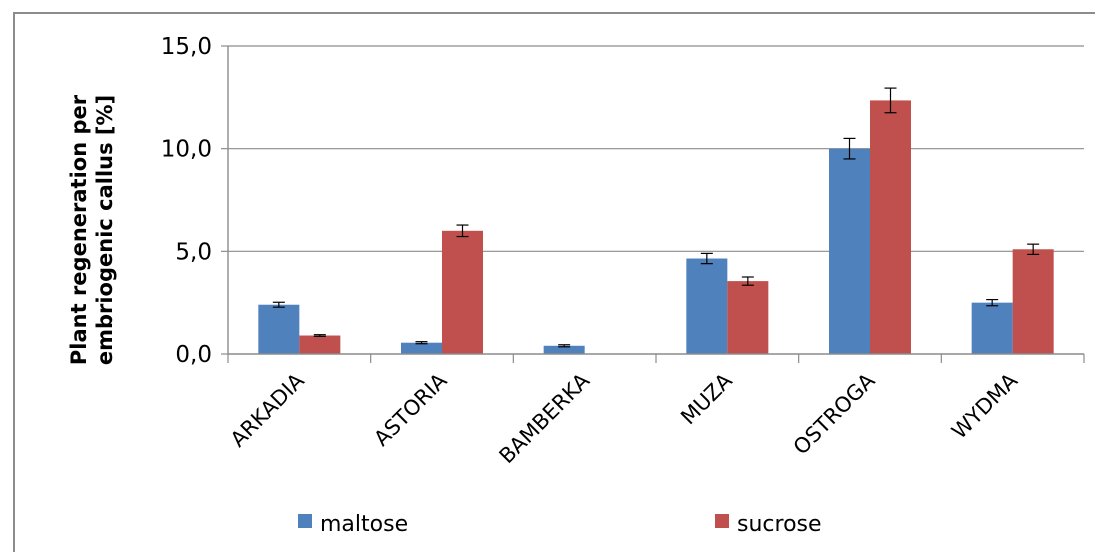 The image size is (1099, 554). Describe the element at coordinates (992, 328) in the screenshot. I see `bar-maltose-wydma` at that location.